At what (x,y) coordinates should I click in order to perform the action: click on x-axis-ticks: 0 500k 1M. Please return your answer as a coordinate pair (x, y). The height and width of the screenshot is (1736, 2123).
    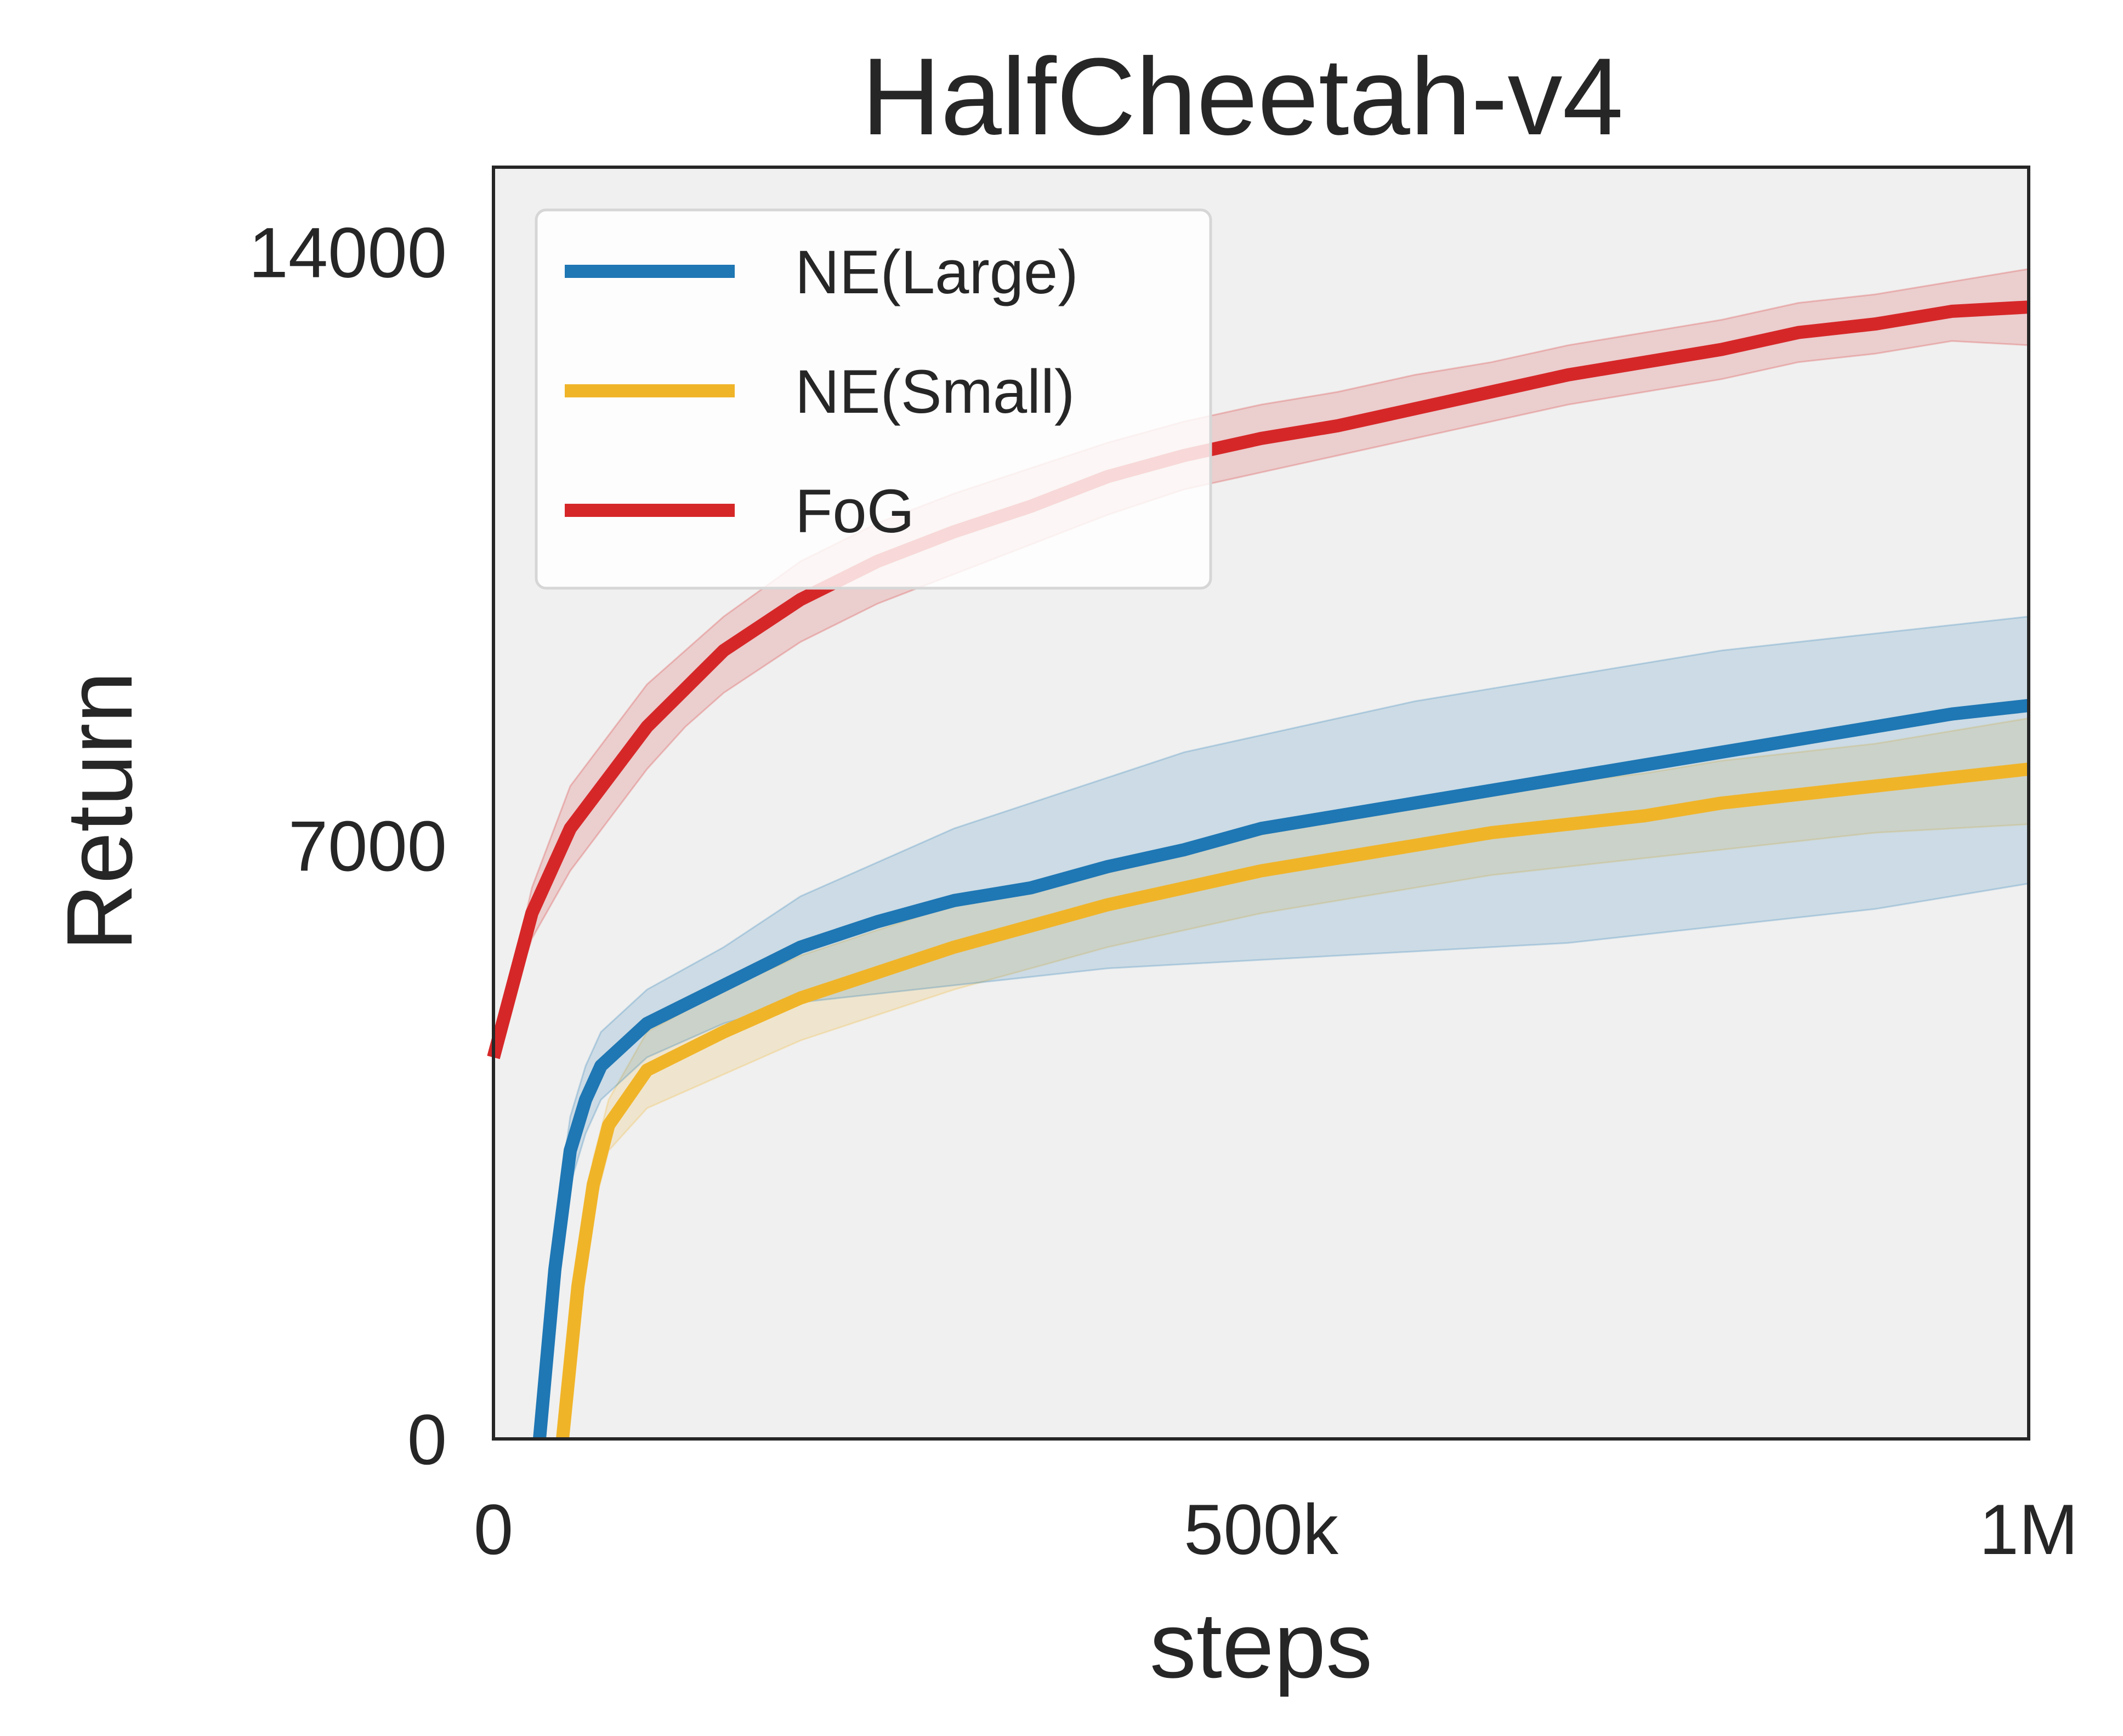
    Looking at the image, I should click on (1276, 1529).